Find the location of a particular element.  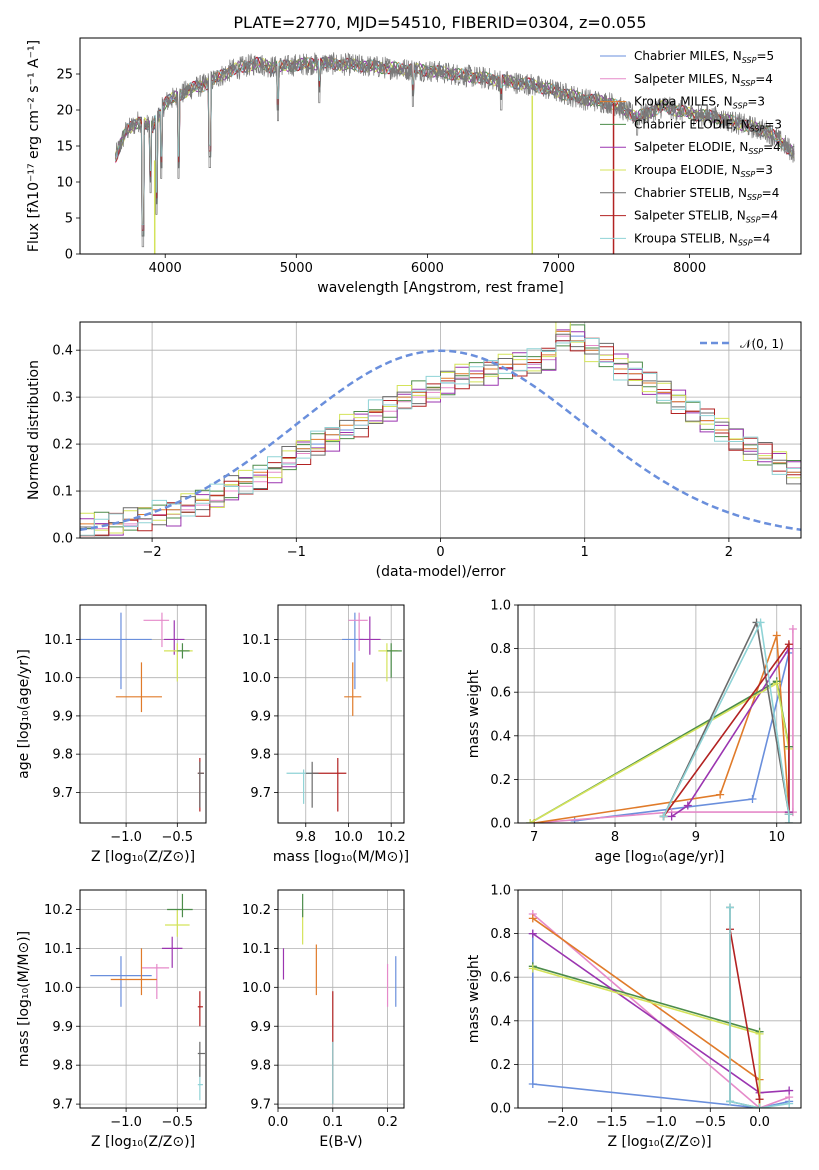

panel-7: 0.0 0.1 0.2 9.7 9.8 9.9 10.0 10.1 10.2 E(B-V) is located at coordinates (323, 1019).